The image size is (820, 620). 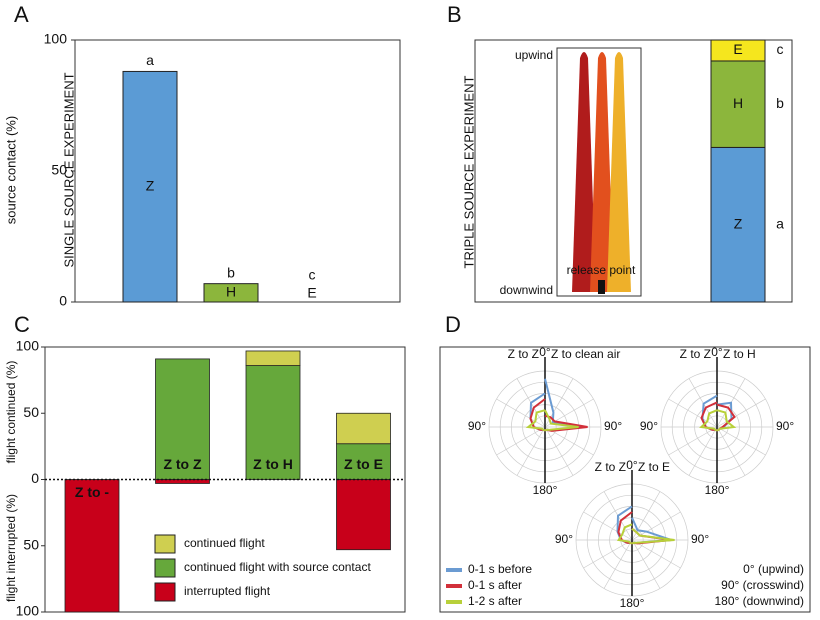 I want to click on note: 180° (downwind), so click(x=759, y=601).